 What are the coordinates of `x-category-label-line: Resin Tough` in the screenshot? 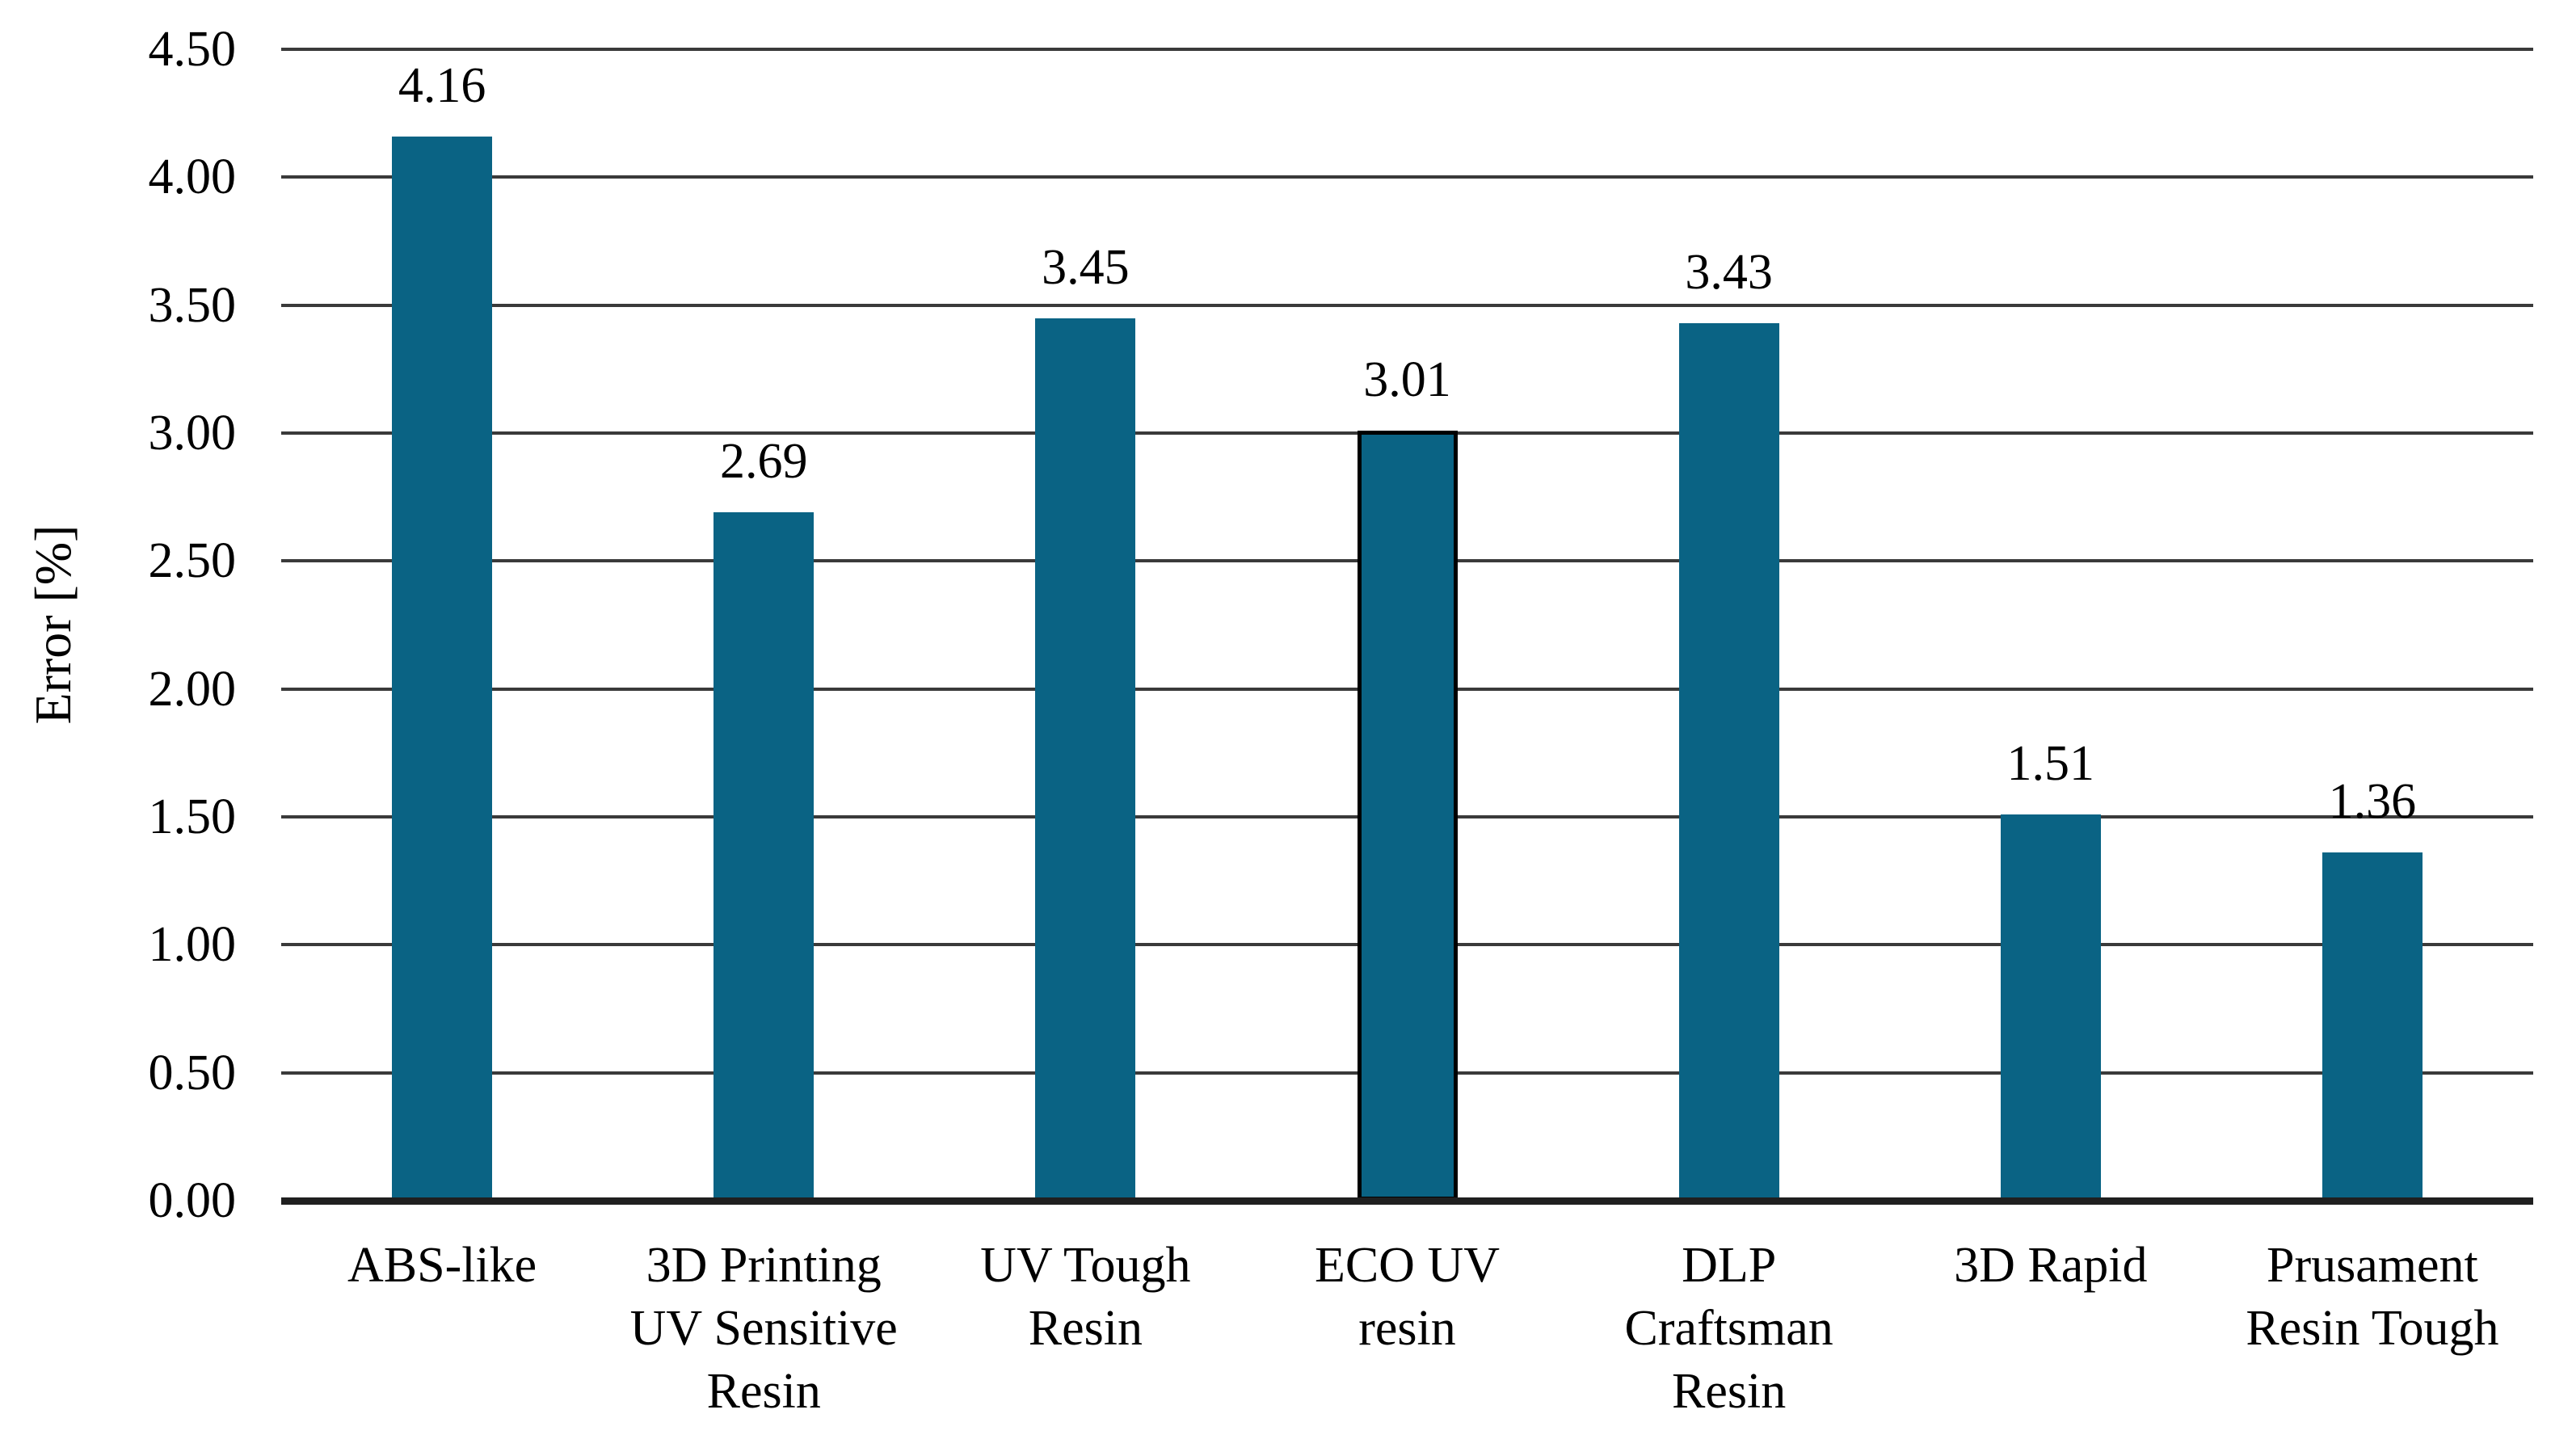 It's located at (2372, 1328).